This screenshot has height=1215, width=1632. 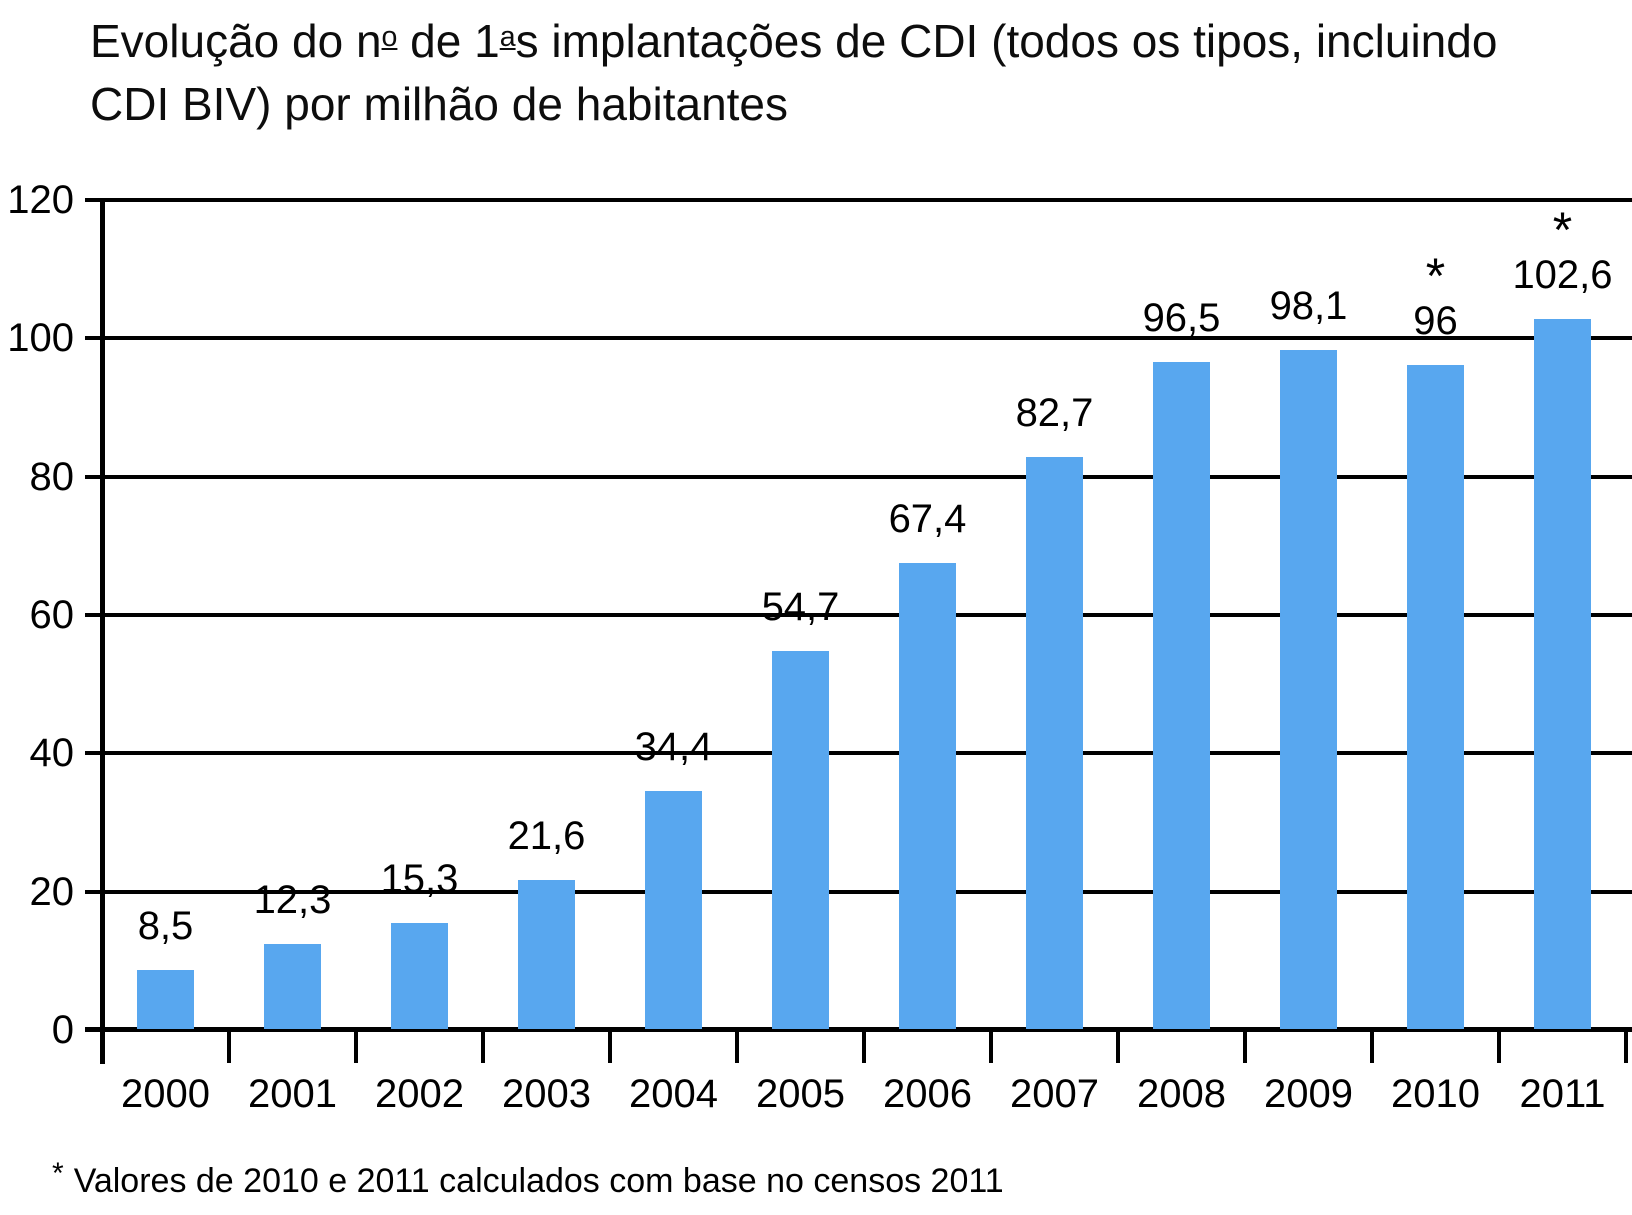 I want to click on x-axis-line, so click(x=858, y=1029).